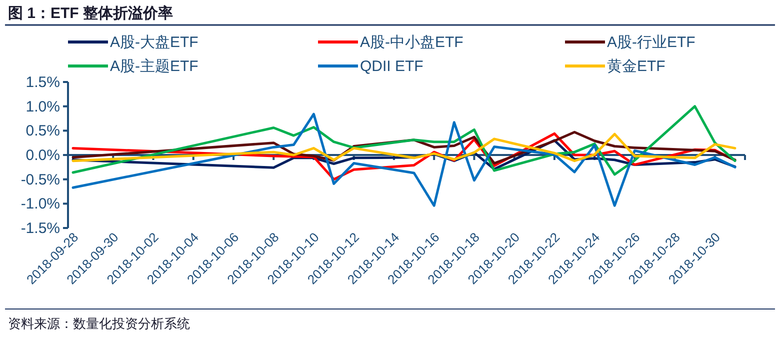  What do you see at coordinates (40, 228) in the screenshot?
I see `y-tick-label: -1.5%` at bounding box center [40, 228].